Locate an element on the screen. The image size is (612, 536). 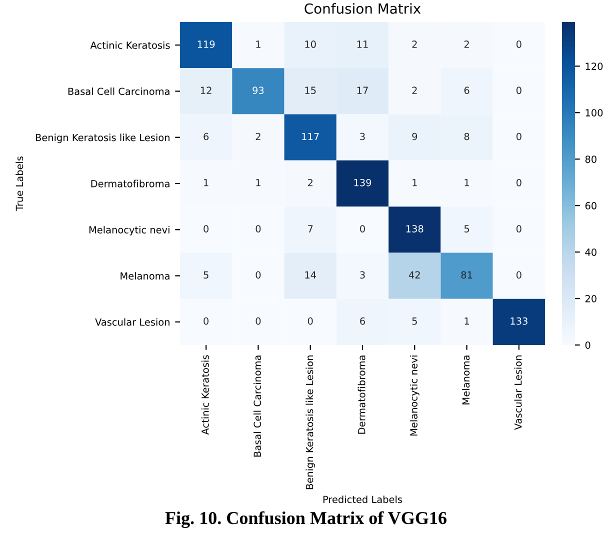
data-label: 17 is located at coordinates (362, 90).